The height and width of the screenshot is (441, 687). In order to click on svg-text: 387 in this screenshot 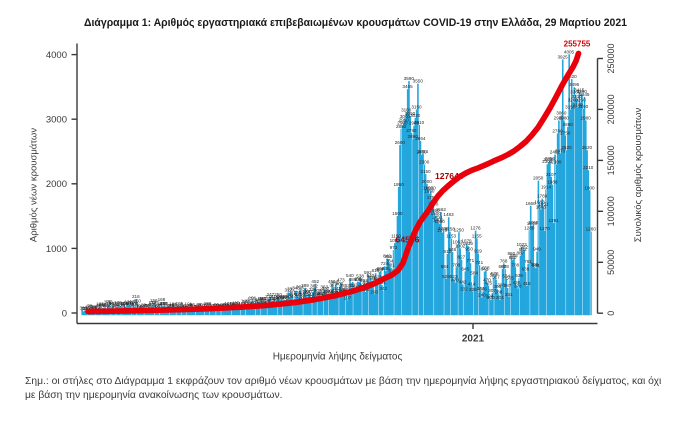, I will do `click(508, 285)`.